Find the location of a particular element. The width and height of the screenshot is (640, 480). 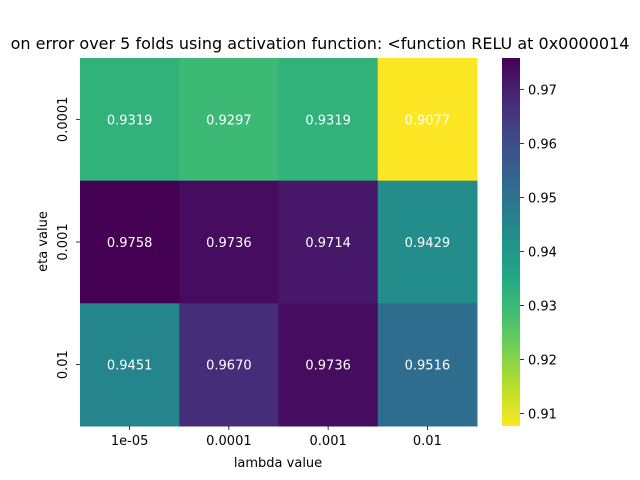

x-axis-label: lambda value is located at coordinates (278, 463).